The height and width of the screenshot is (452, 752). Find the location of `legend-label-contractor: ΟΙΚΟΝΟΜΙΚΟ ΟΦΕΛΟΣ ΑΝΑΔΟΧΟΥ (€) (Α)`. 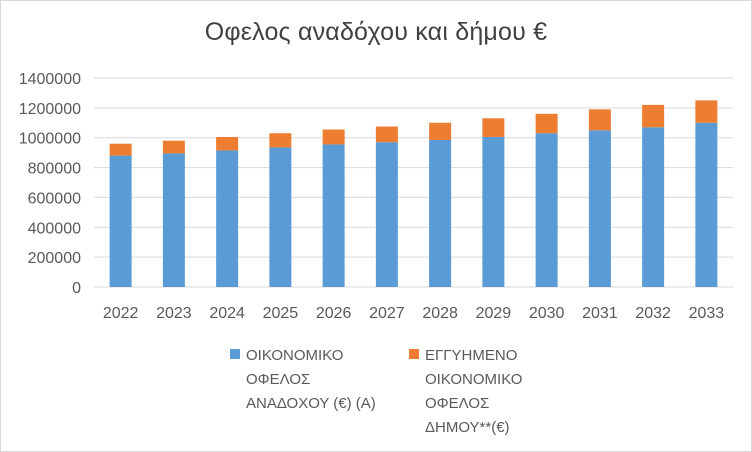

legend-label-contractor: ΟΙΚΟΝΟΜΙΚΟ ΟΦΕΛΟΣ ΑΝΑΔΟΧΟΥ (€) (Α) is located at coordinates (311, 379).